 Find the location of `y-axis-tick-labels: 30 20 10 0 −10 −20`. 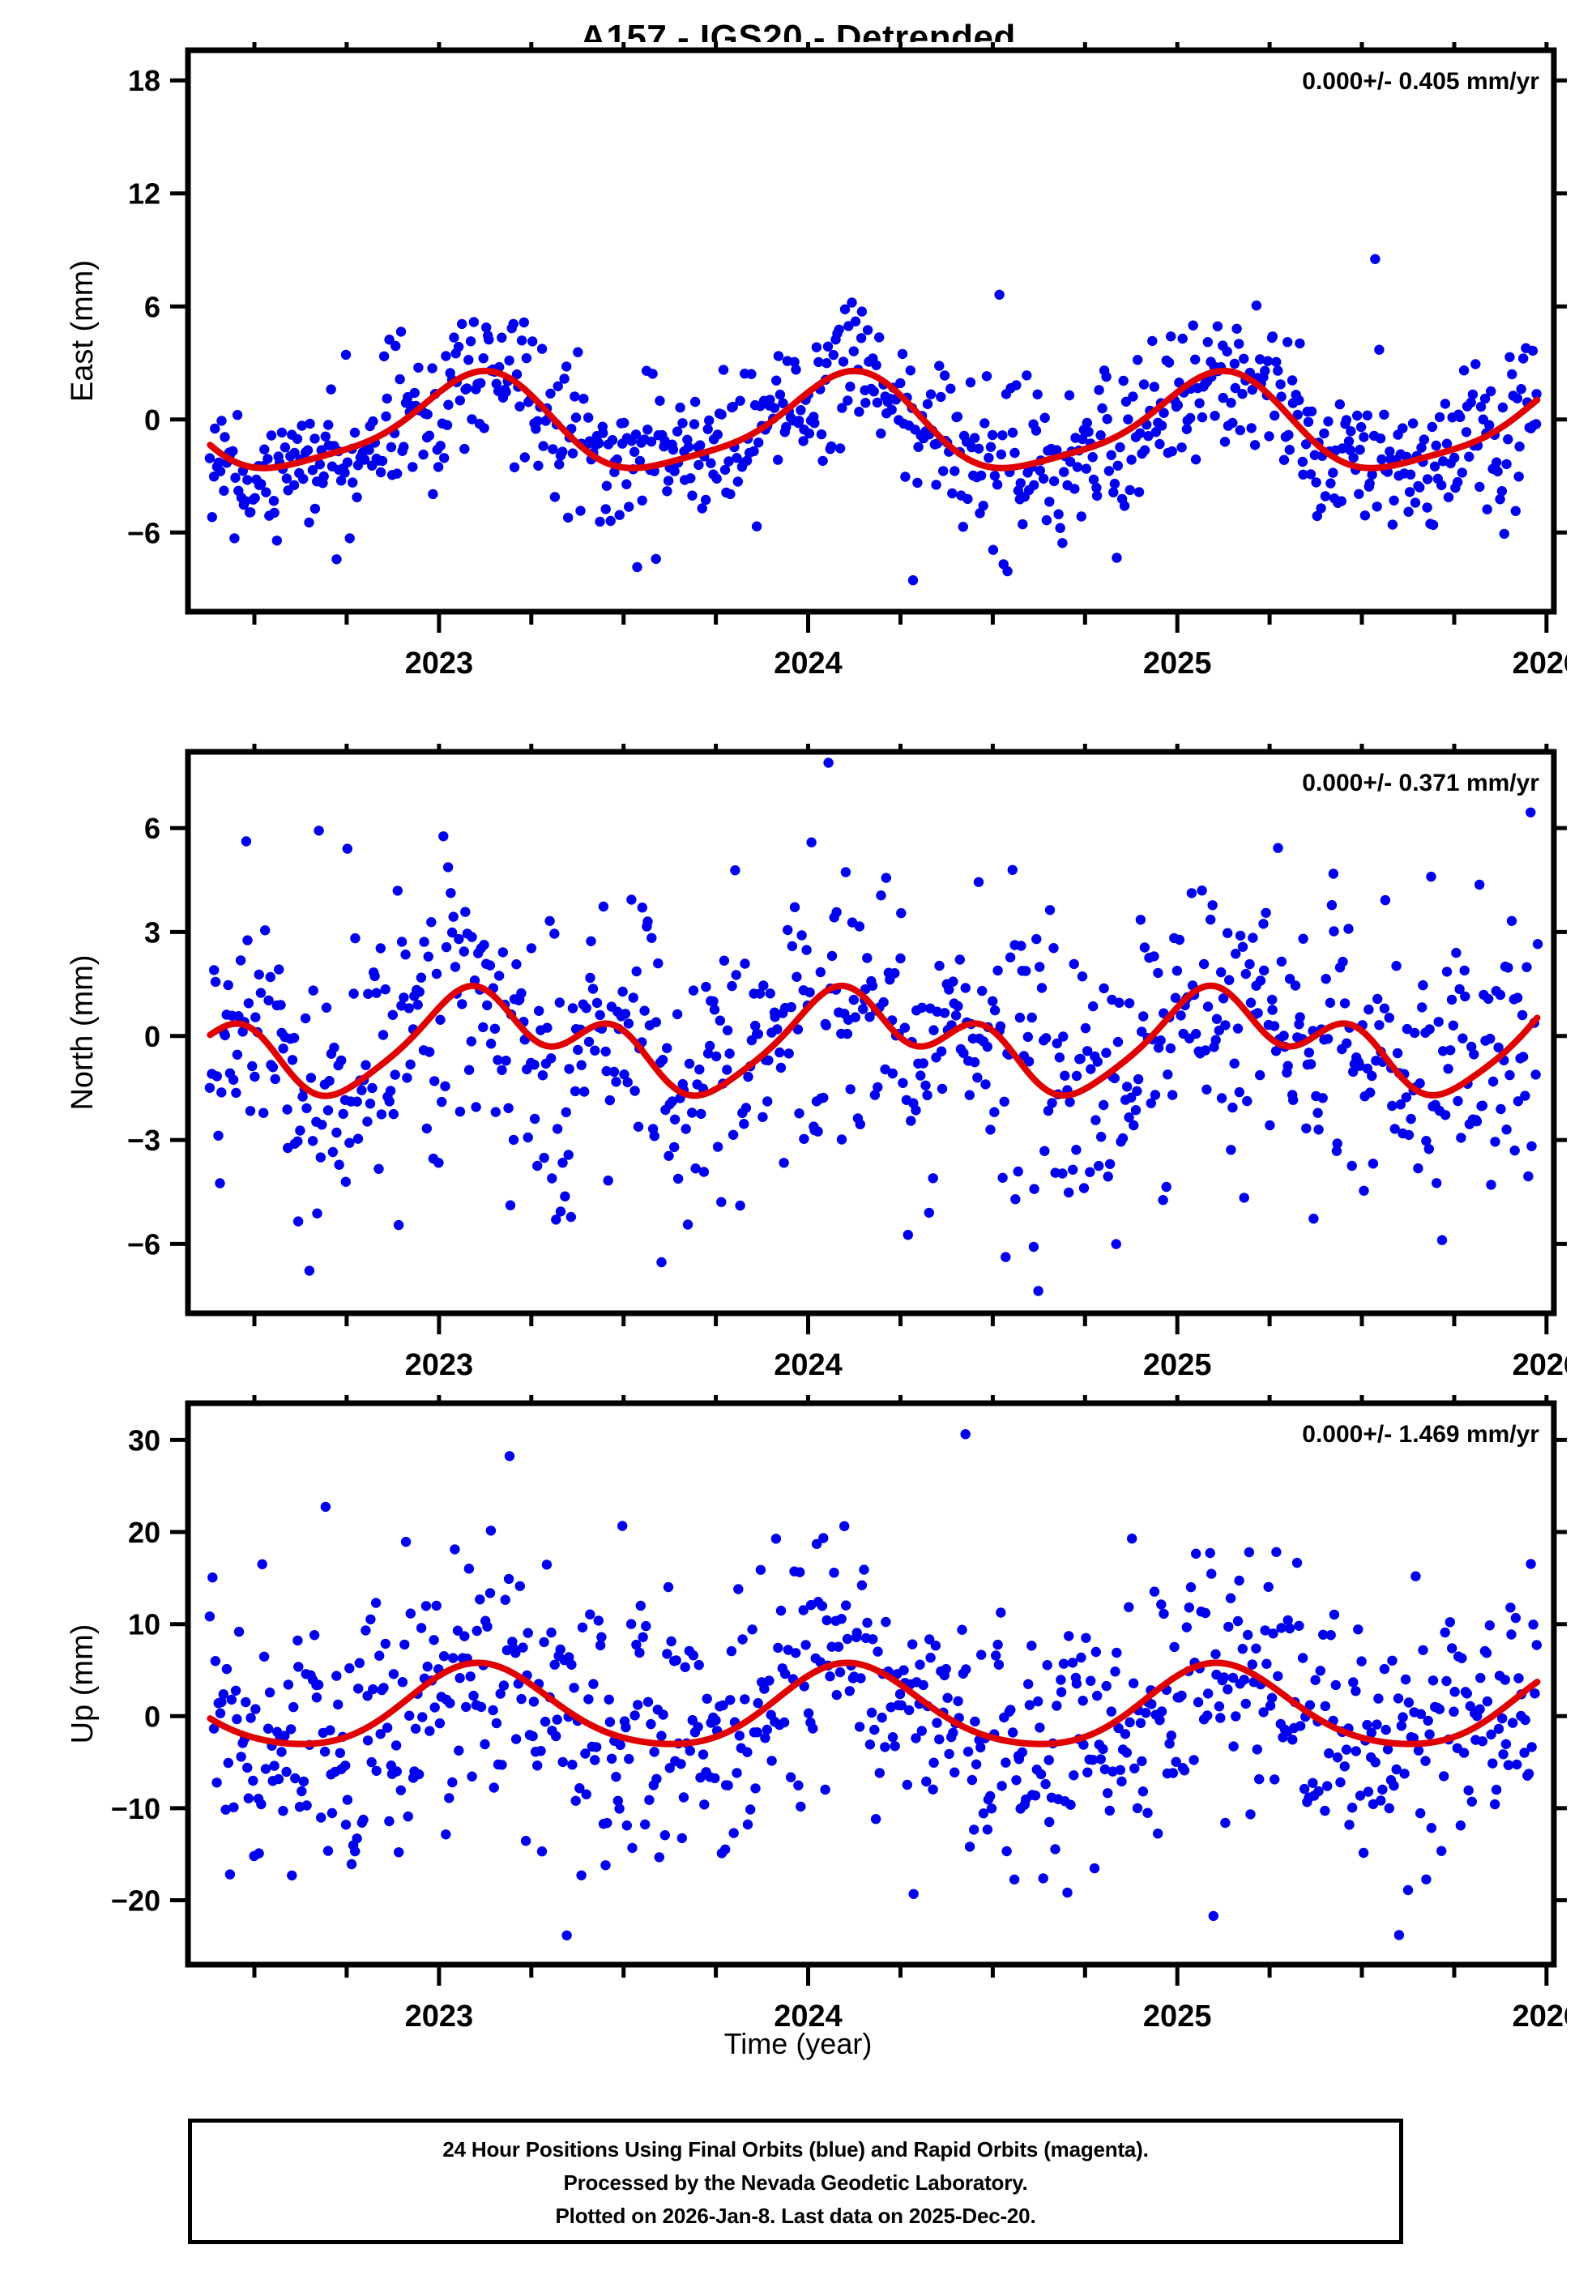

y-axis-tick-labels: 30 20 10 0 −10 −20 is located at coordinates (135, 1670).